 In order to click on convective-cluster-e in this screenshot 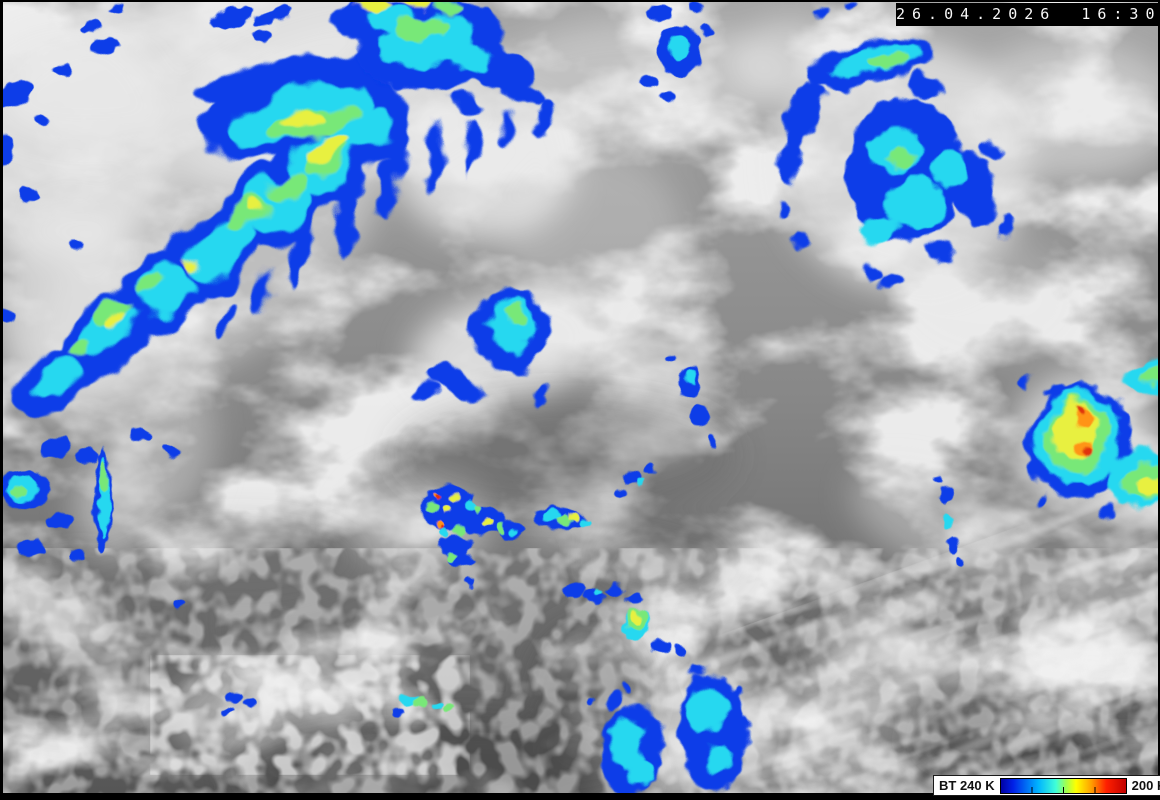, I will do `click(1090, 440)`.